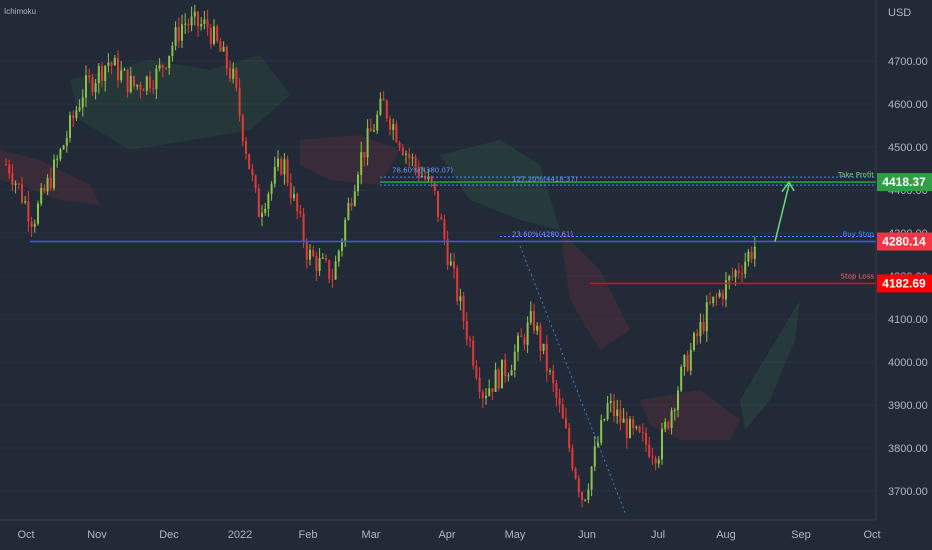 This screenshot has width=932, height=550. I want to click on target-arrow, so click(782, 213).